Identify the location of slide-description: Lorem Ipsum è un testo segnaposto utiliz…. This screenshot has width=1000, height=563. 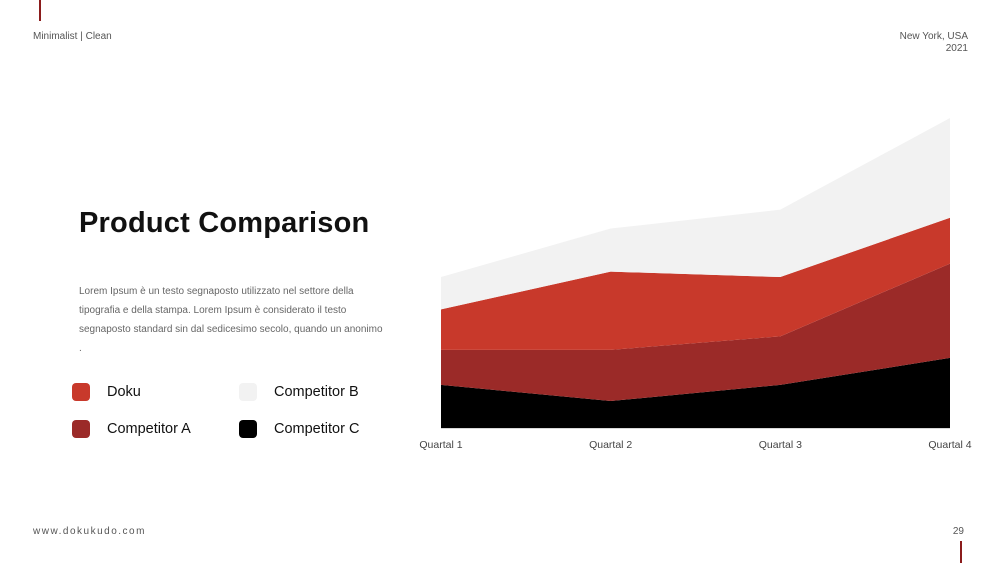
(231, 320).